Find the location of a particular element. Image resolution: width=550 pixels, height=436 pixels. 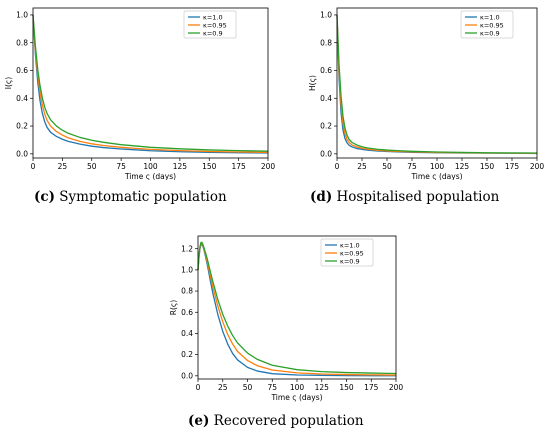

caption-text: Hospitalised population is located at coordinates (416, 197).